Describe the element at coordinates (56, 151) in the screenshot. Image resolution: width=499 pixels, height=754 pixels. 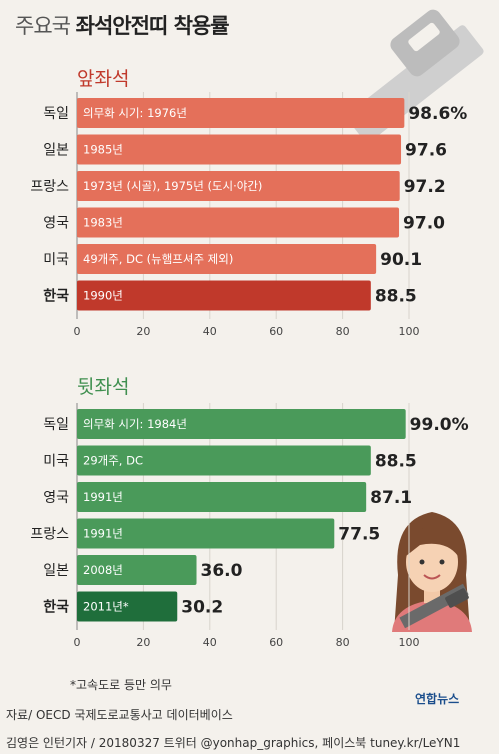
I see `front-category-label: 일본` at that location.